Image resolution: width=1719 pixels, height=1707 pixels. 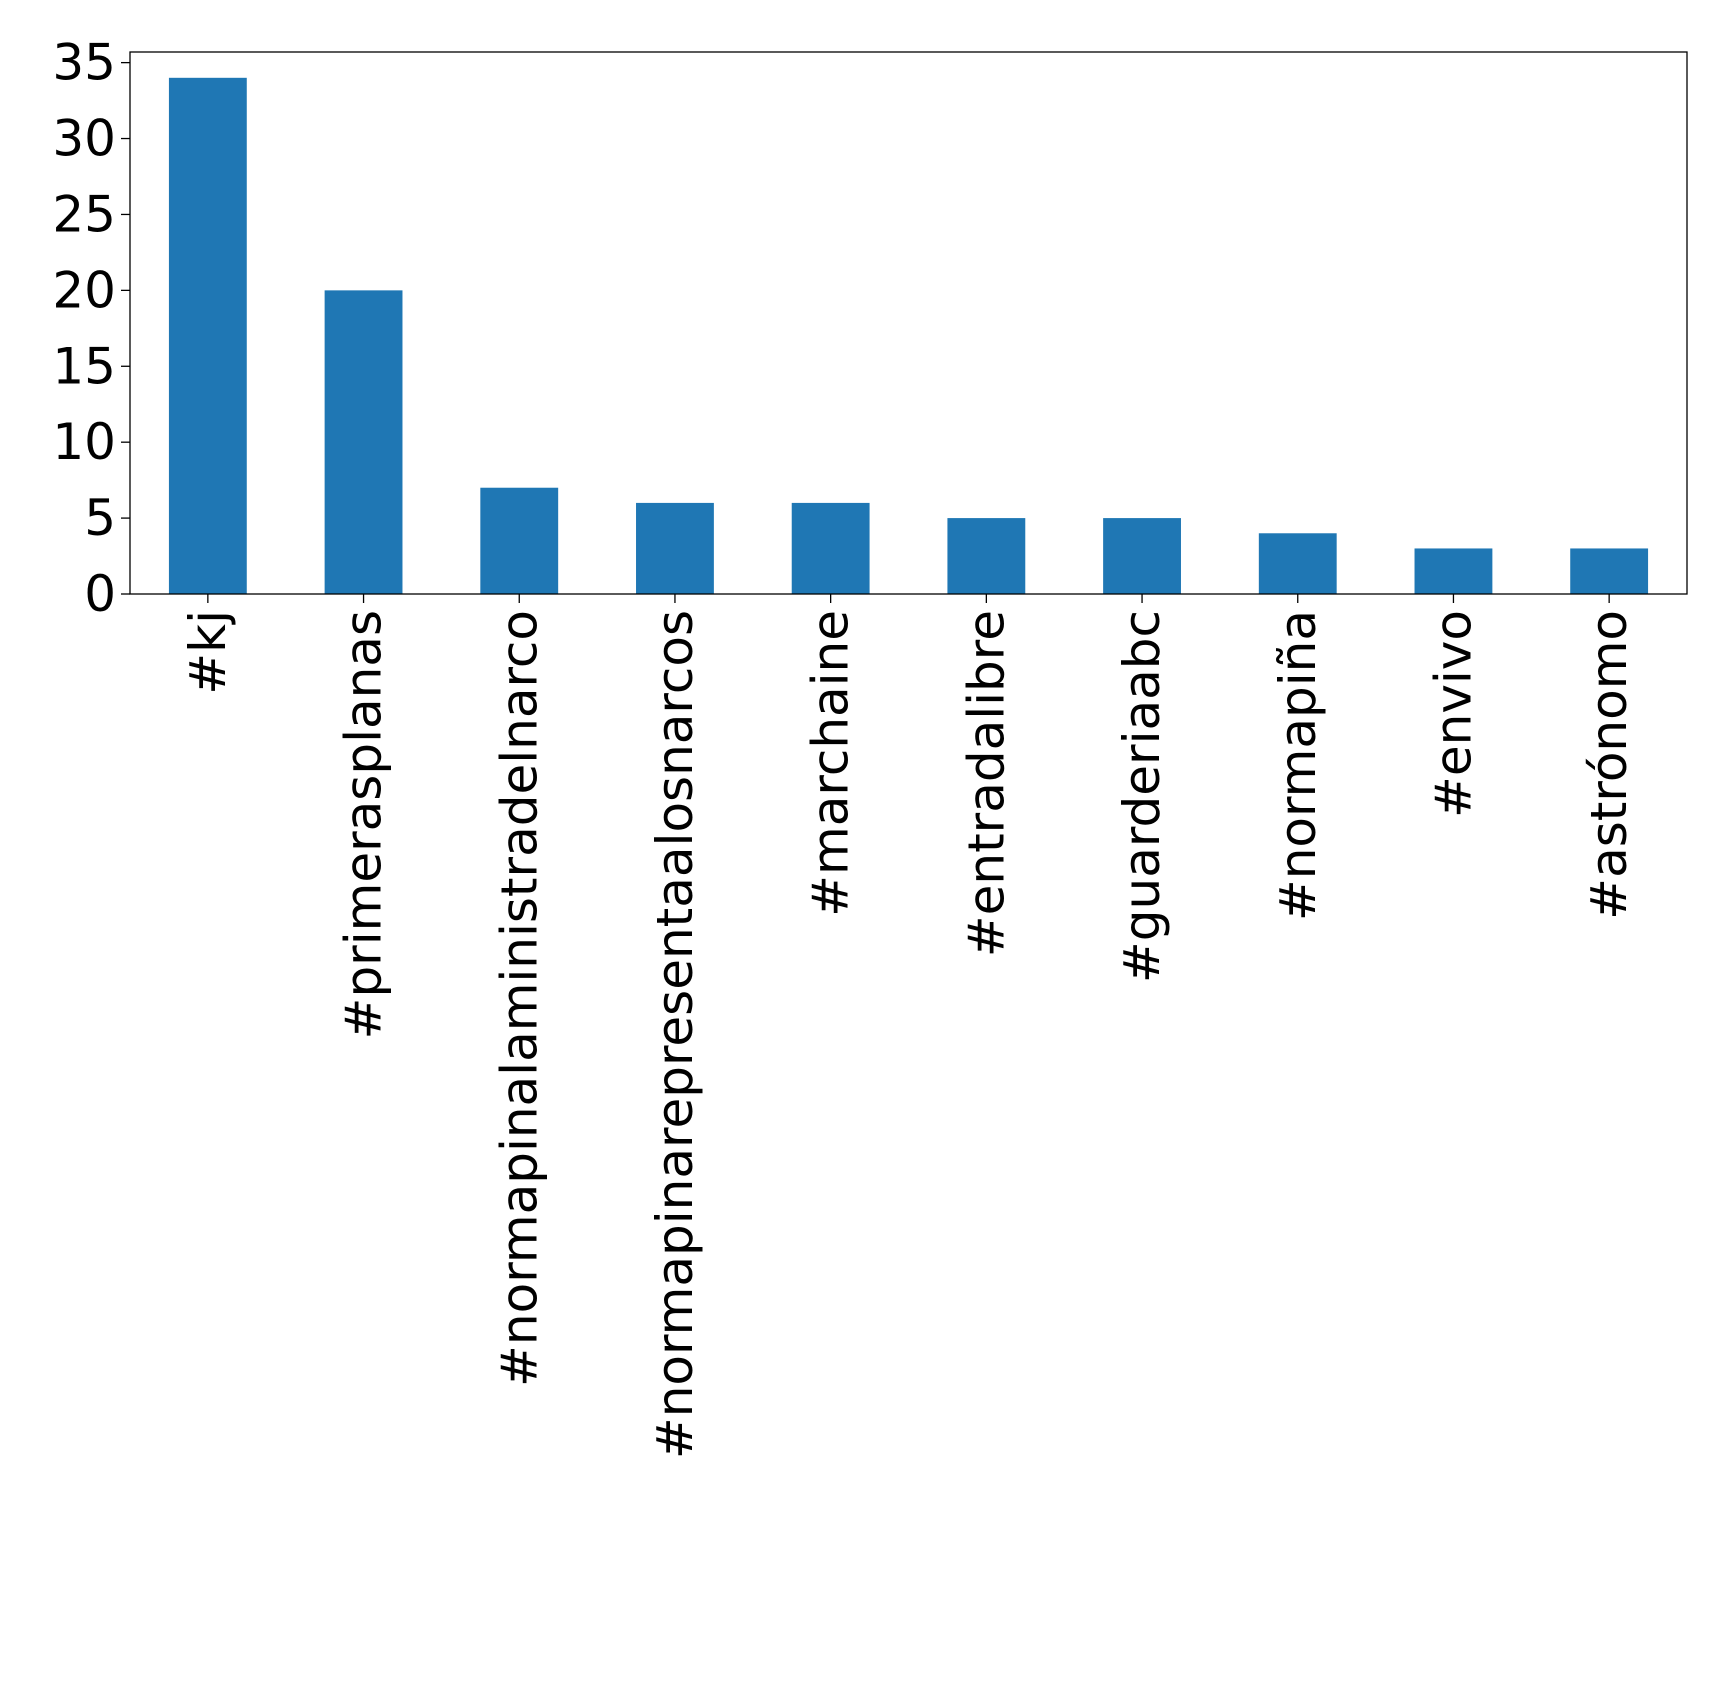 I want to click on y-tick-label: 25, so click(x=84, y=214).